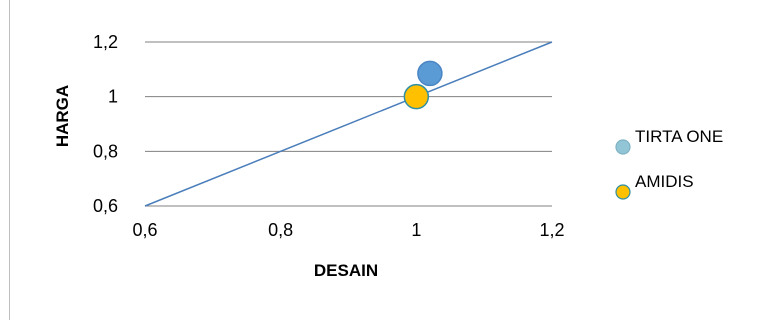  Describe the element at coordinates (105, 206) in the screenshot. I see `y-tick-label: 0,6` at that location.